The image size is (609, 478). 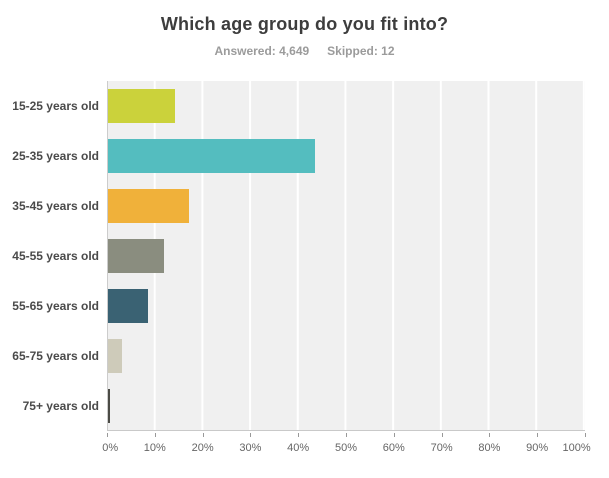 I want to click on x-axis-tick-label: 80%, so click(x=489, y=448).